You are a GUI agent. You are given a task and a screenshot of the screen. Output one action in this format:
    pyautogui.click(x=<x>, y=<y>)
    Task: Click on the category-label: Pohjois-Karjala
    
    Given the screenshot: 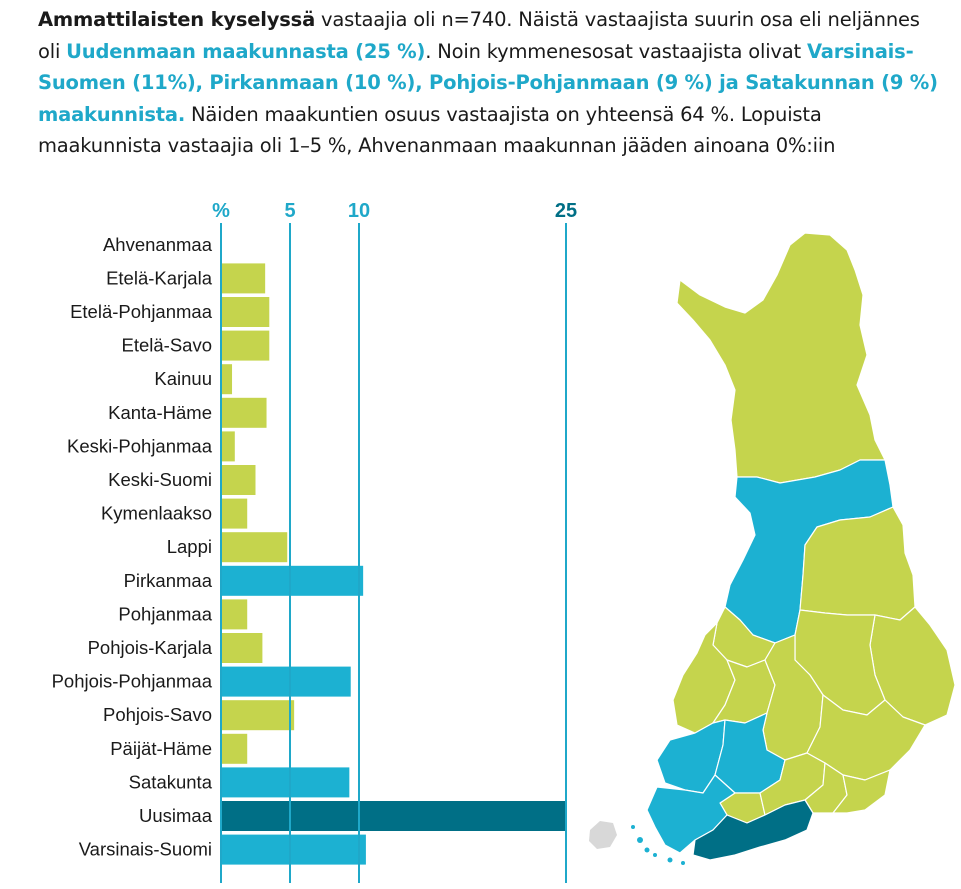 What is the action you would take?
    pyautogui.click(x=150, y=647)
    